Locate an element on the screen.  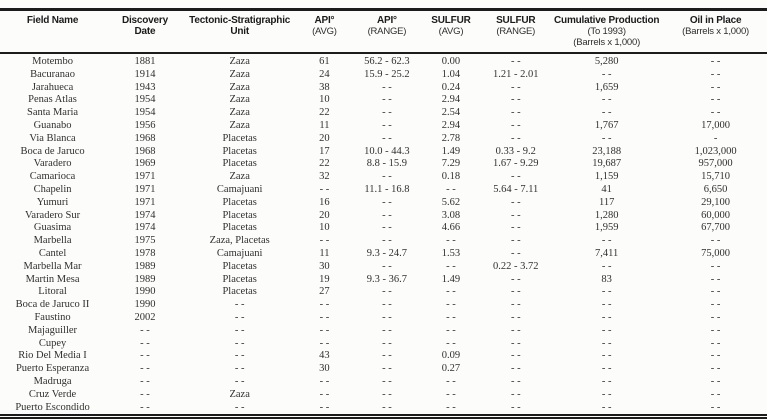
cell-field-name: Yumuri is located at coordinates (52, 202).